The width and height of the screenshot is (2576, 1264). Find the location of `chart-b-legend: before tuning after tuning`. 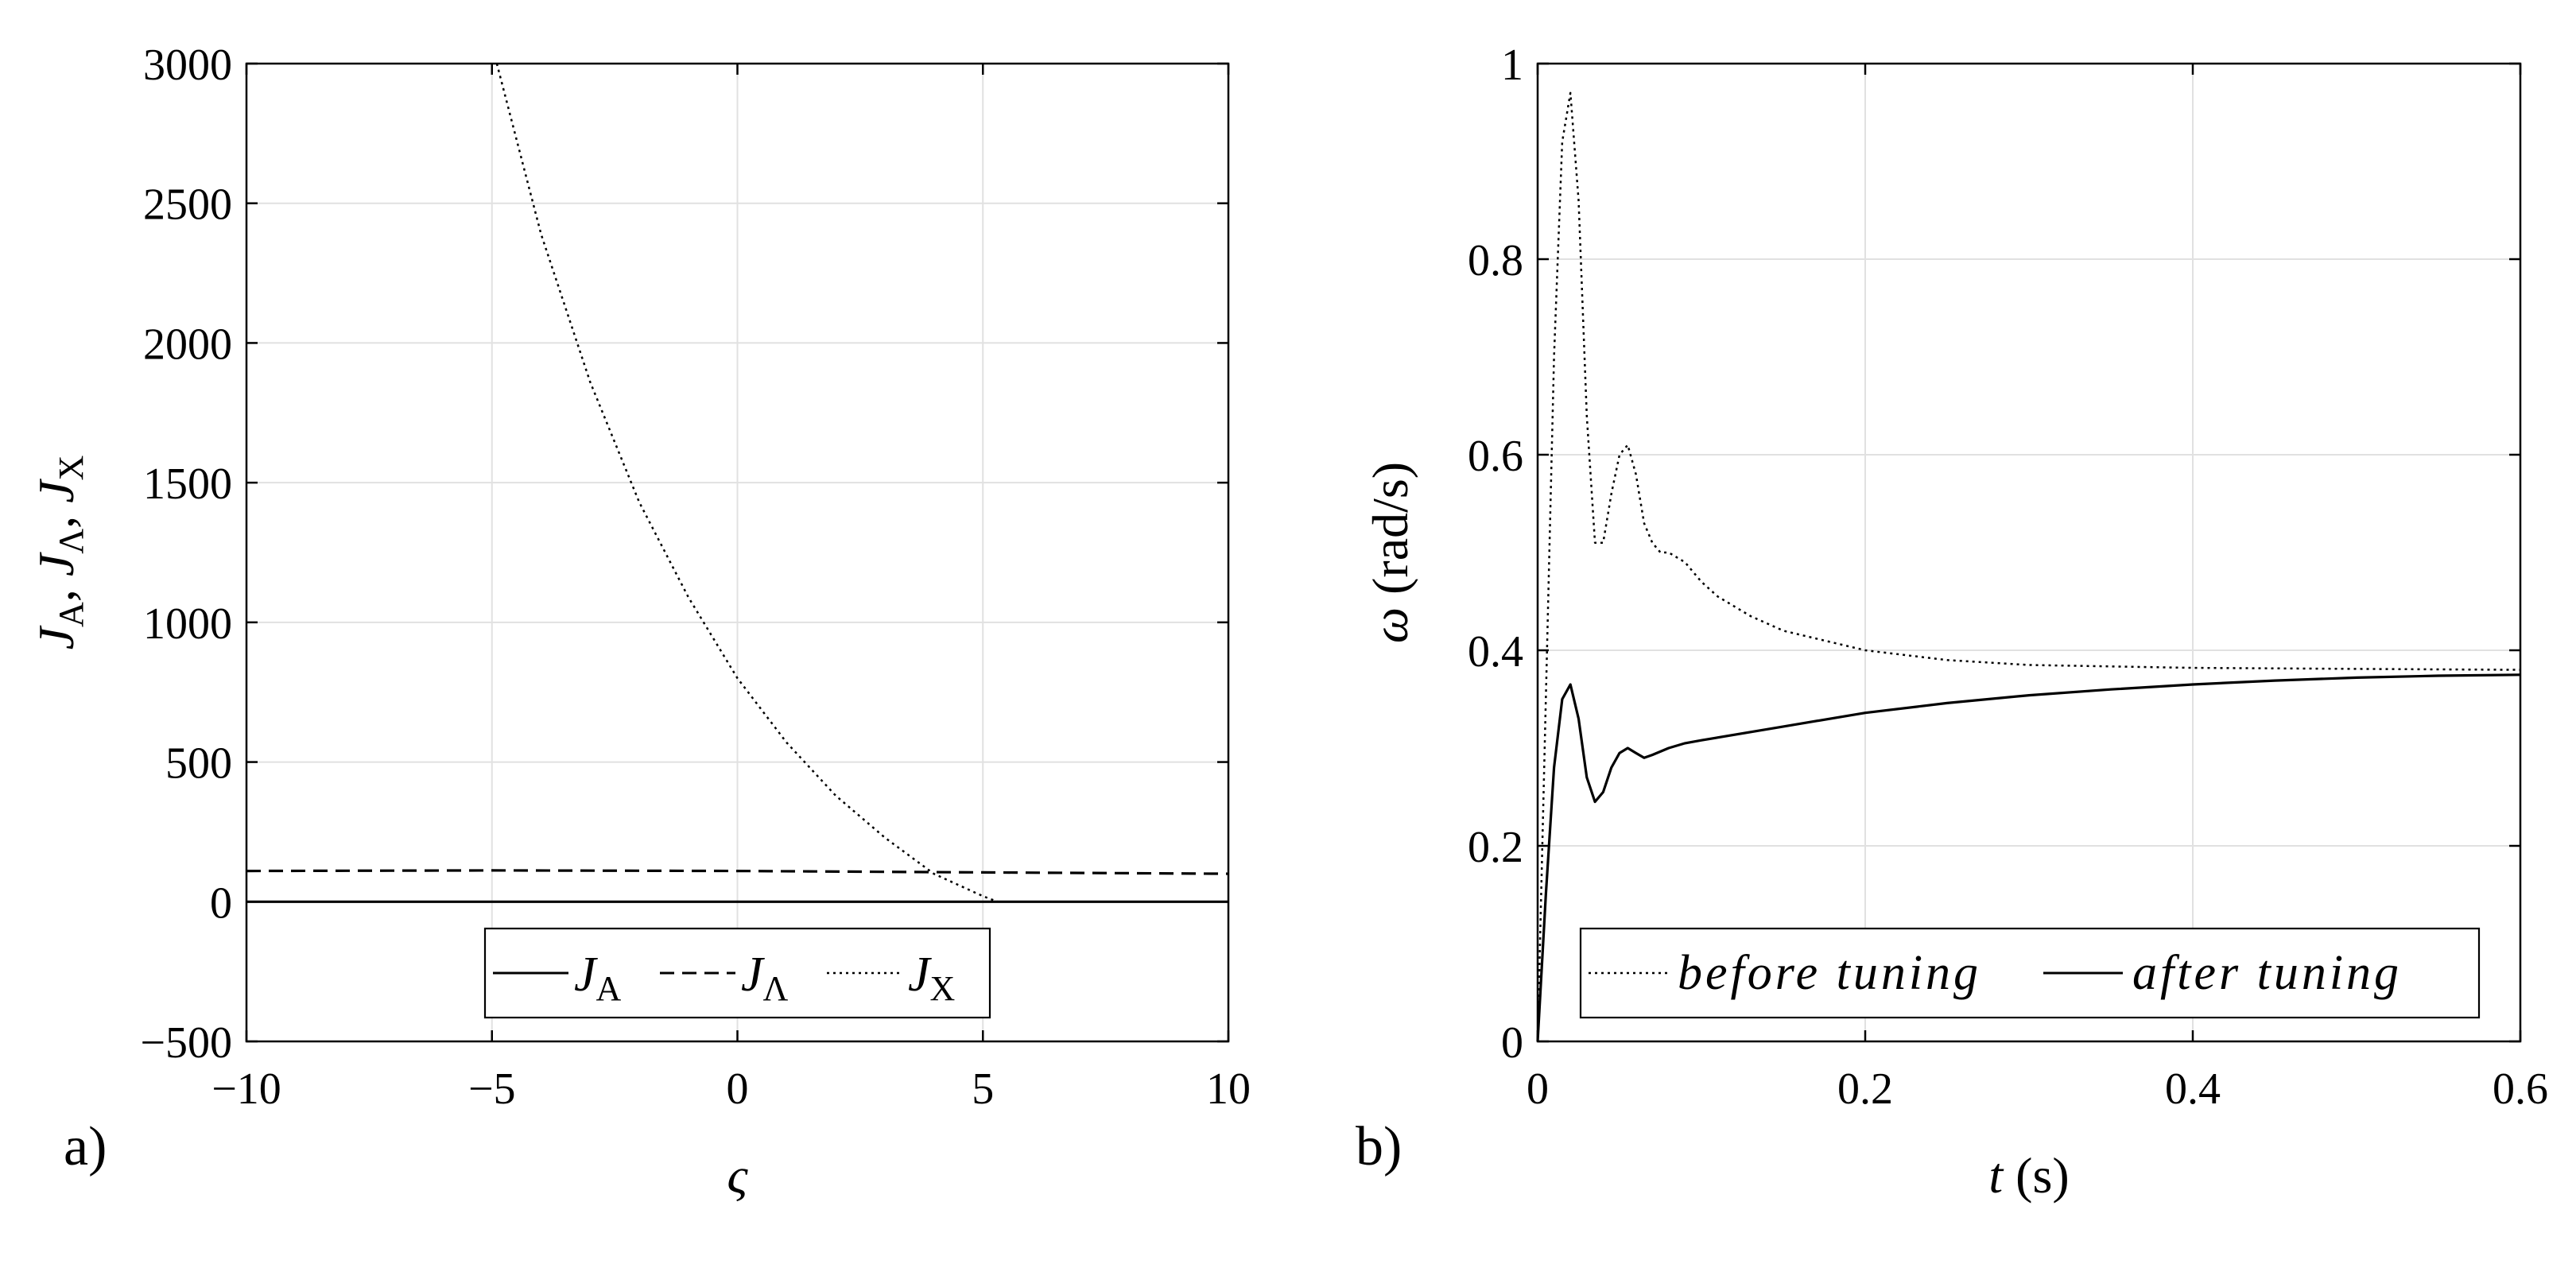

chart-b-legend: before tuning after tuning is located at coordinates (2030, 973).